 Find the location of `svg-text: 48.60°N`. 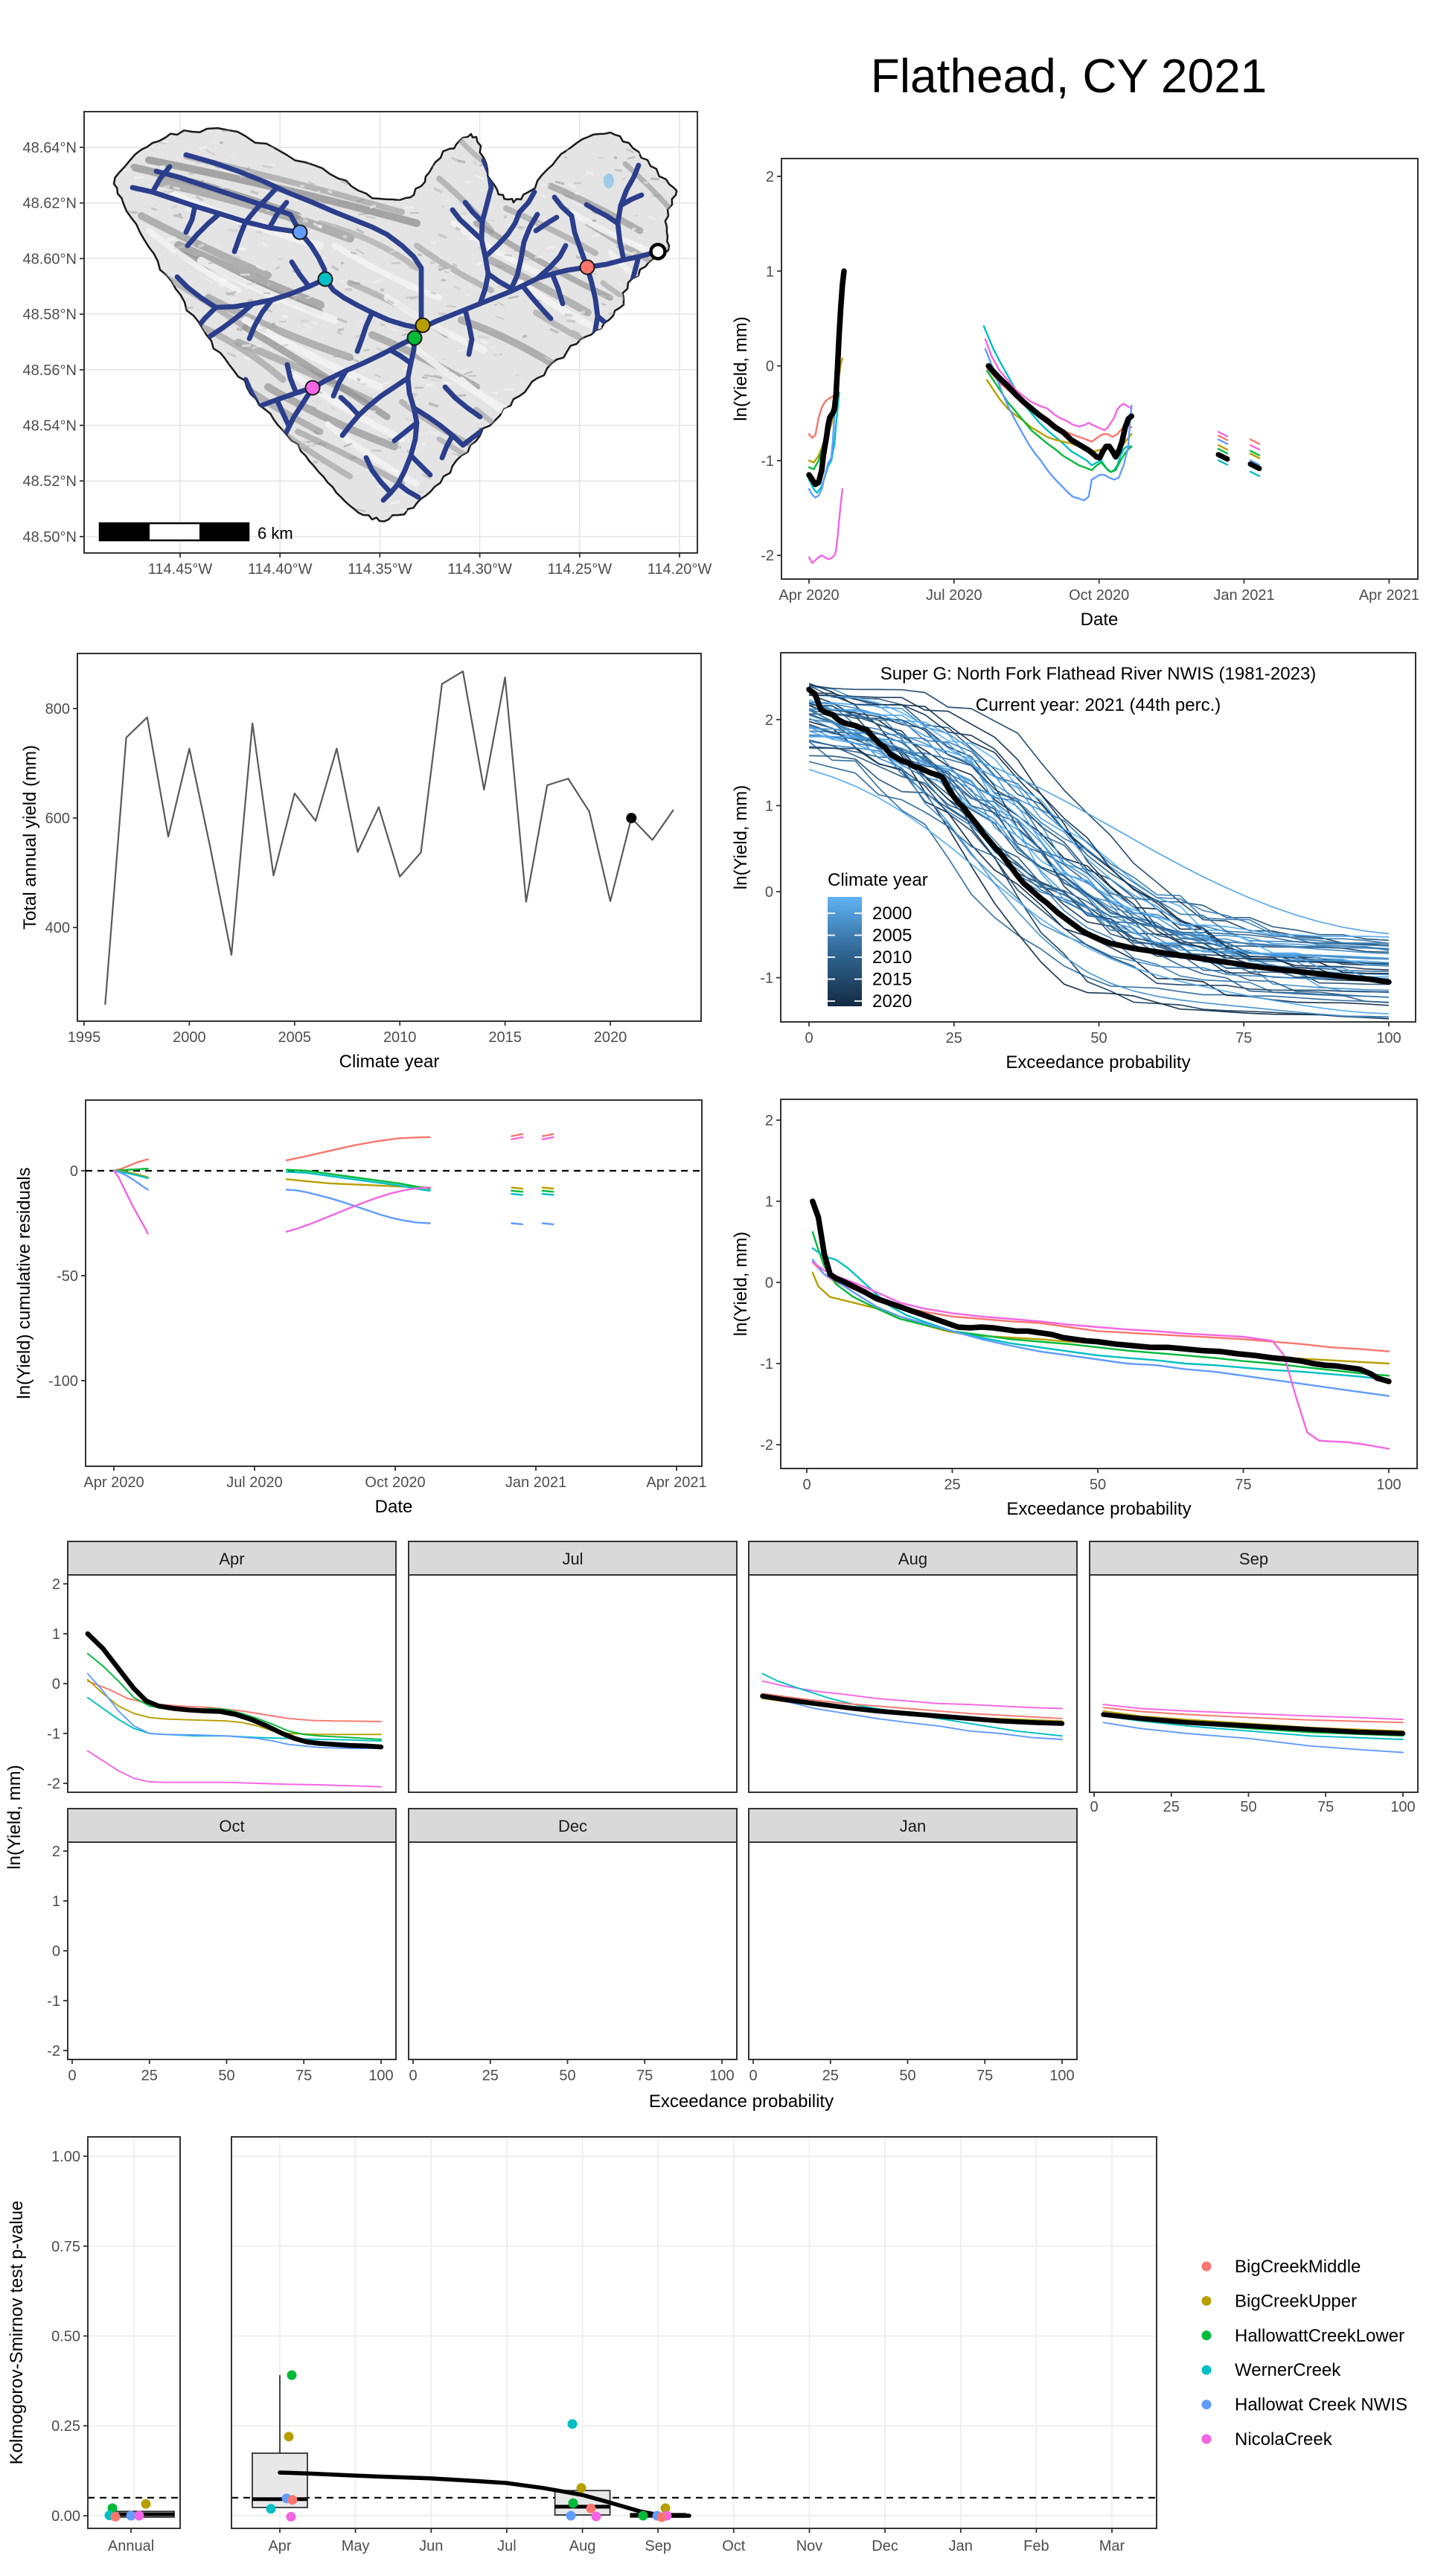

svg-text: 48.60°N is located at coordinates (50, 259).